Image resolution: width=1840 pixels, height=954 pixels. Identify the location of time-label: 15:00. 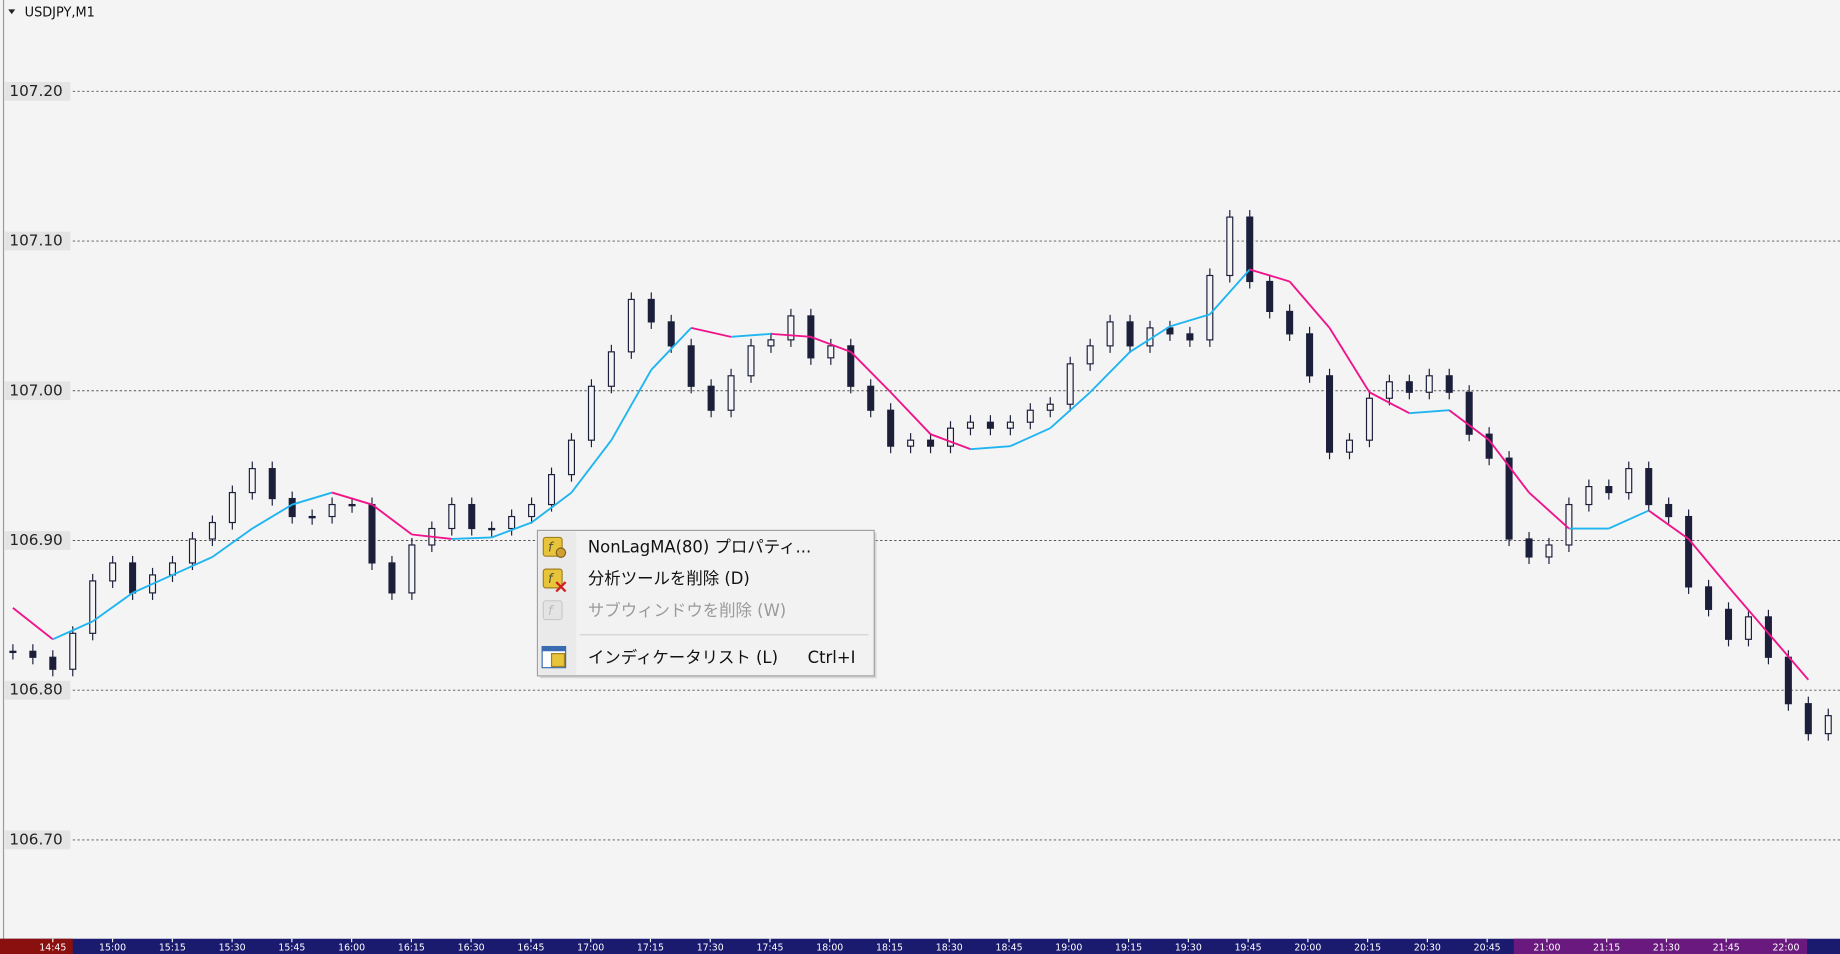
(112, 948).